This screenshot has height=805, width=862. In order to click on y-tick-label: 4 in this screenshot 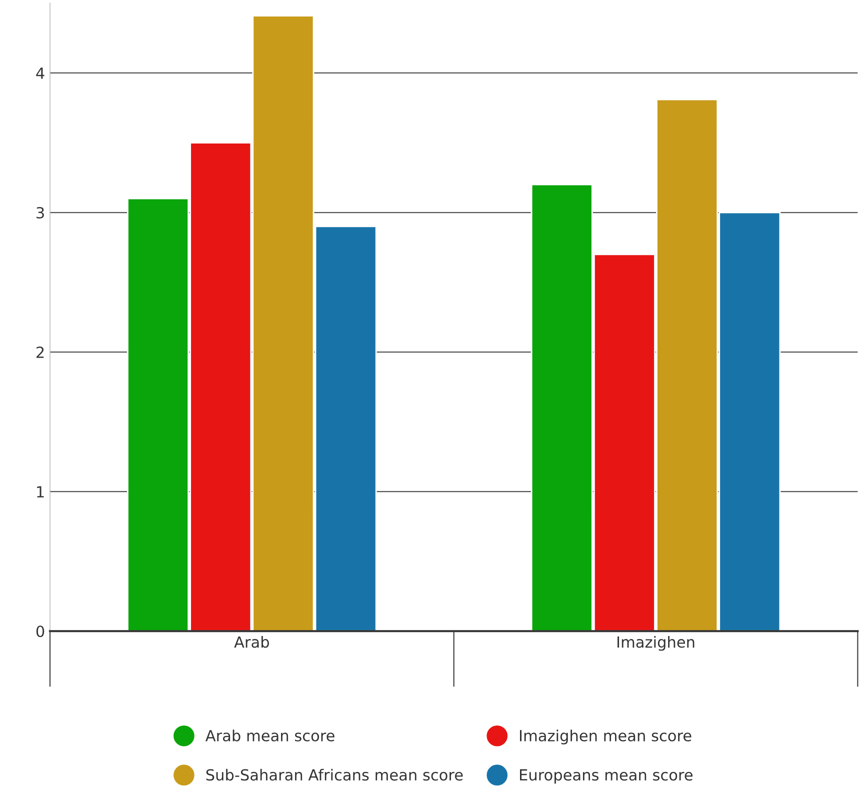, I will do `click(40, 73)`.